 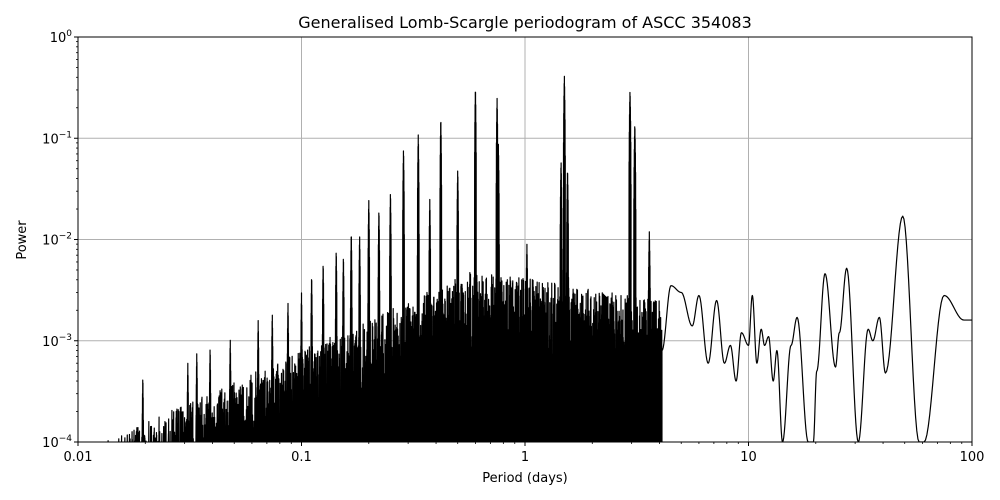 I want to click on y-tick-labels: 10⁻⁴ 10⁻³ 10⁻² 10⁻¹ 10⁰, so click(x=57, y=240).